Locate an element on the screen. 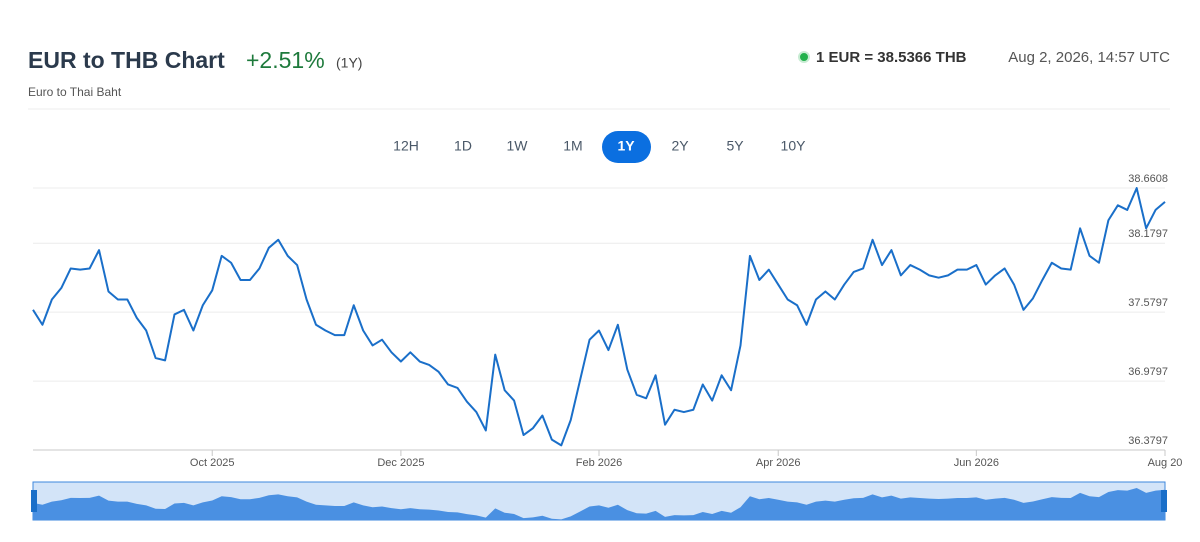  range-button: 10Y is located at coordinates (794, 146).